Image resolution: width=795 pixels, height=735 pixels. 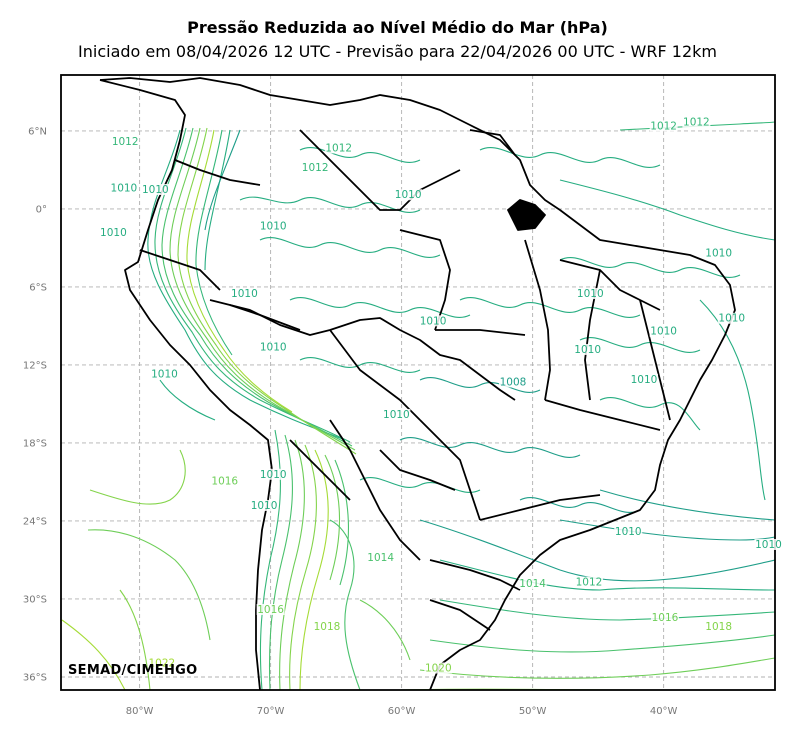 I want to click on isobar-label: 1008, so click(x=513, y=382).